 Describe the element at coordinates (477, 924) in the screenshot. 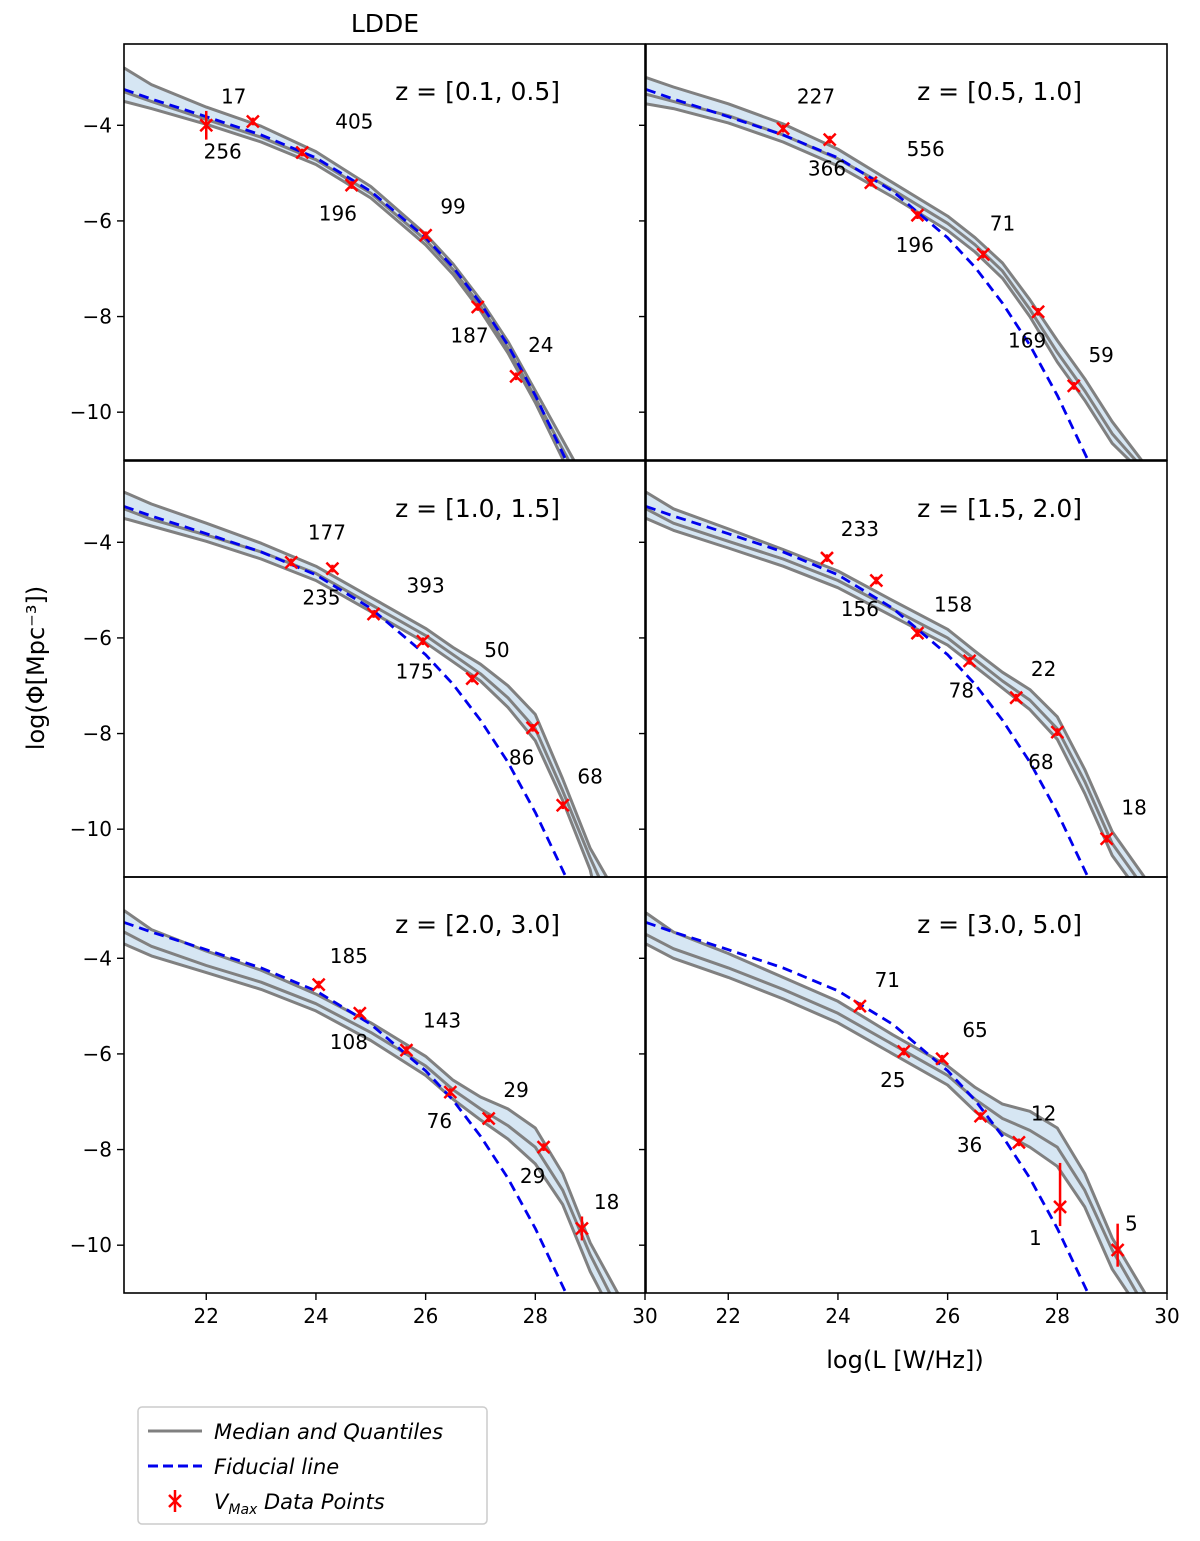

I see `panel-label: z = [2.0, 3.0]` at that location.